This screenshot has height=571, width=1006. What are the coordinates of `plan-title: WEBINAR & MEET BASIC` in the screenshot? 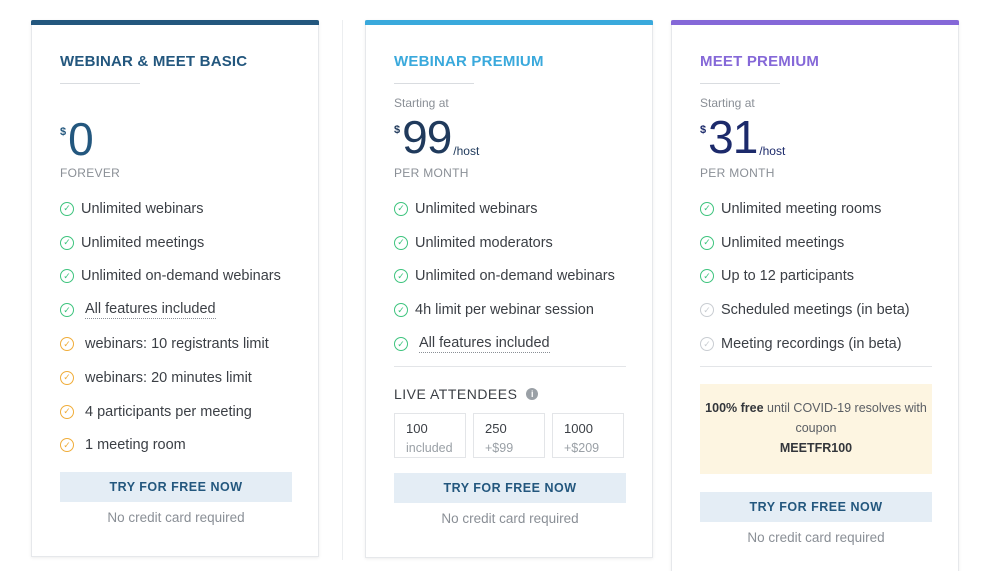 It's located at (154, 61).